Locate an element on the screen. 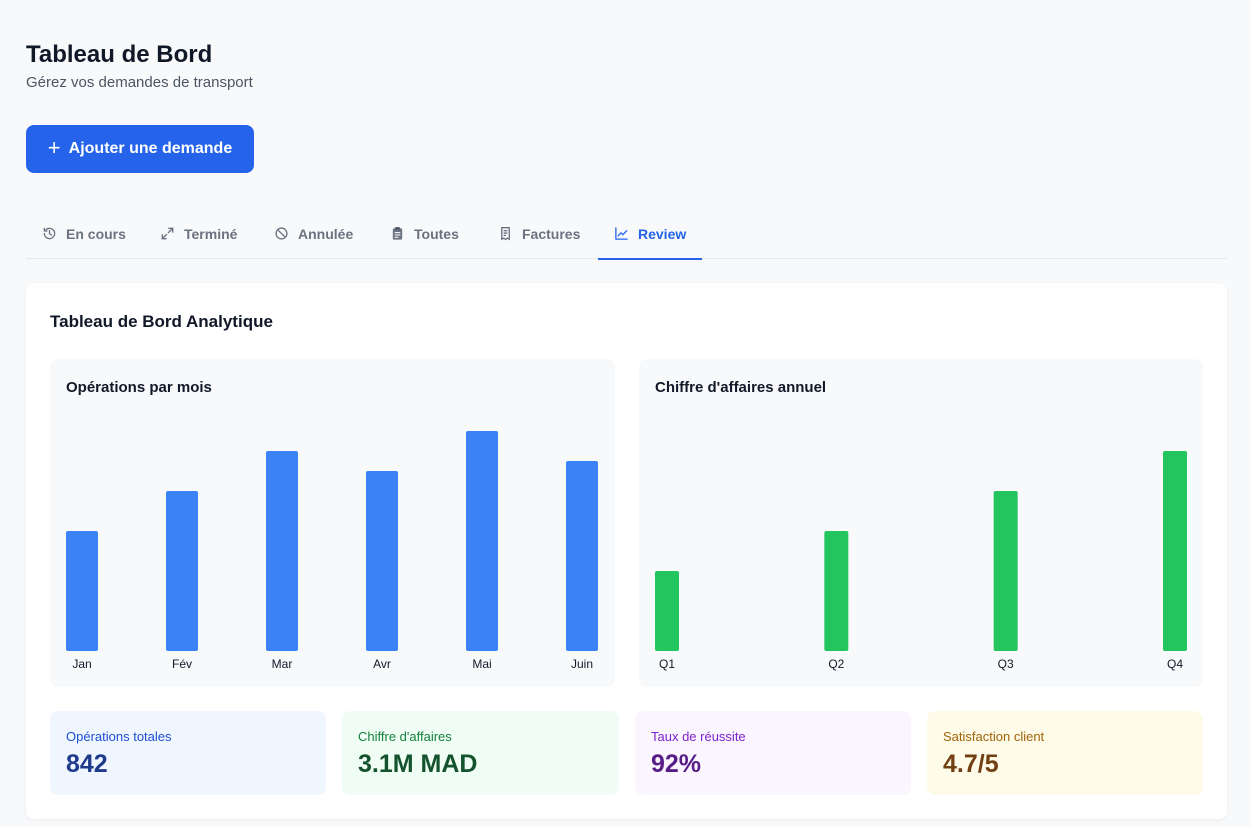 This screenshot has height=827, width=1251. tab-annulee: Annulée is located at coordinates (313, 233).